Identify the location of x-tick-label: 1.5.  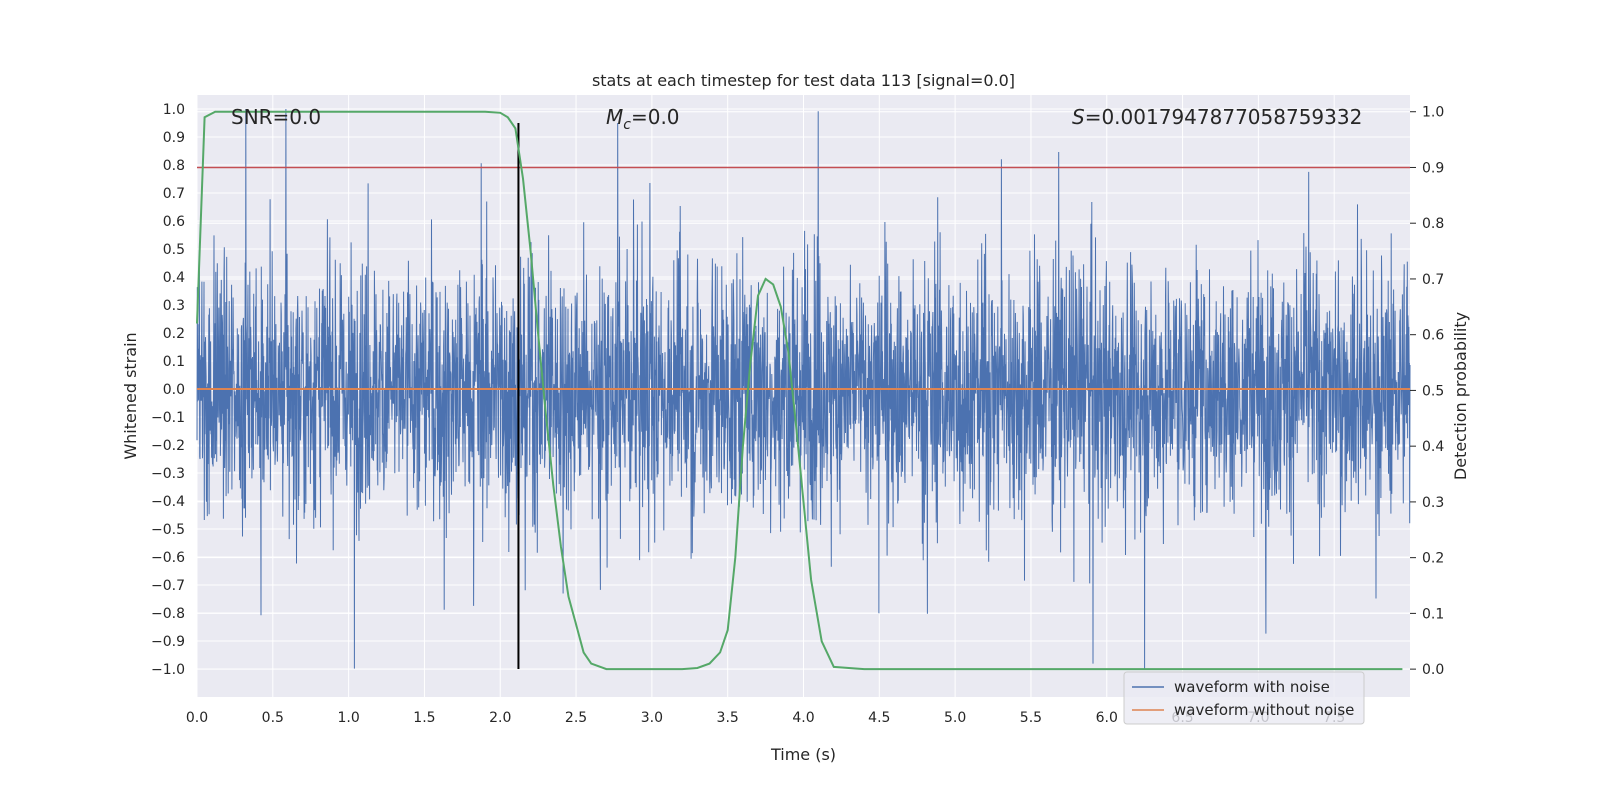
(424, 718).